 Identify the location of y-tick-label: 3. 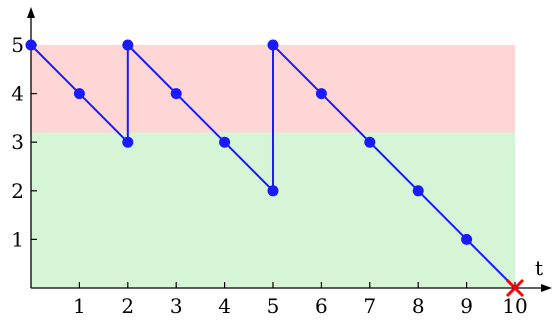
(17, 142).